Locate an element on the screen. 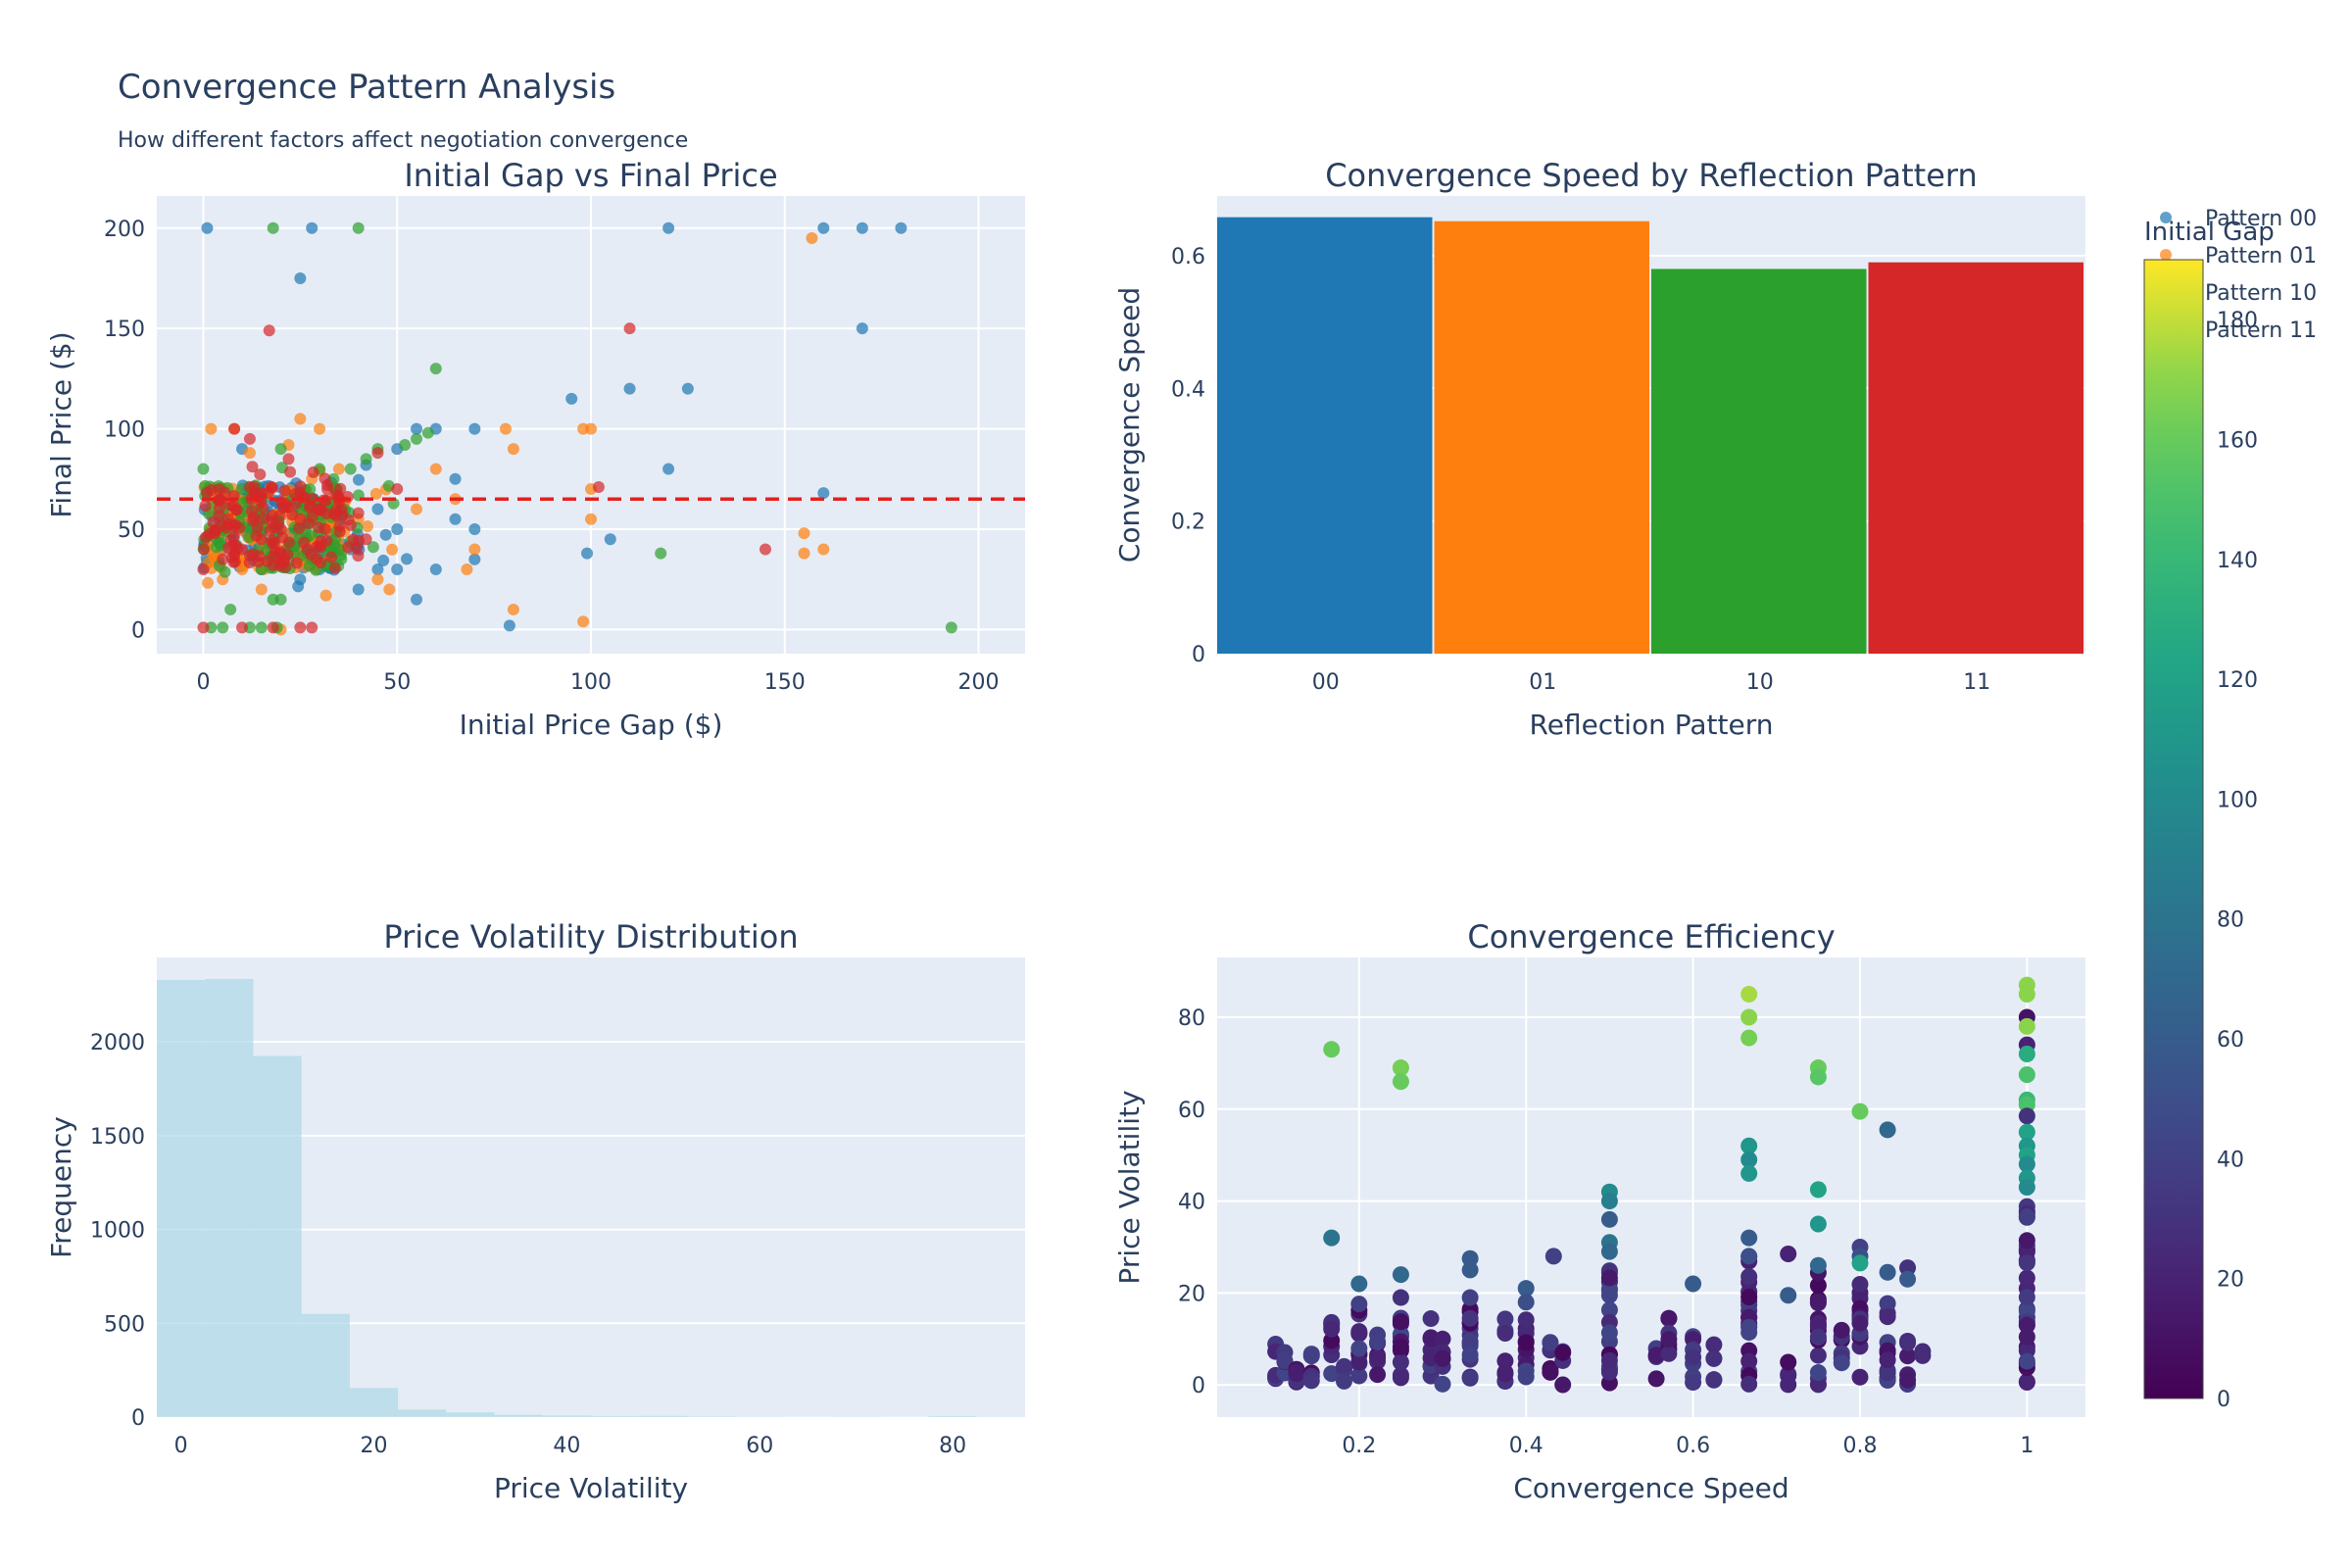 This screenshot has height=1568, width=2352. panel-title: Convergence Speed by Reflection Pattern is located at coordinates (1651, 175).